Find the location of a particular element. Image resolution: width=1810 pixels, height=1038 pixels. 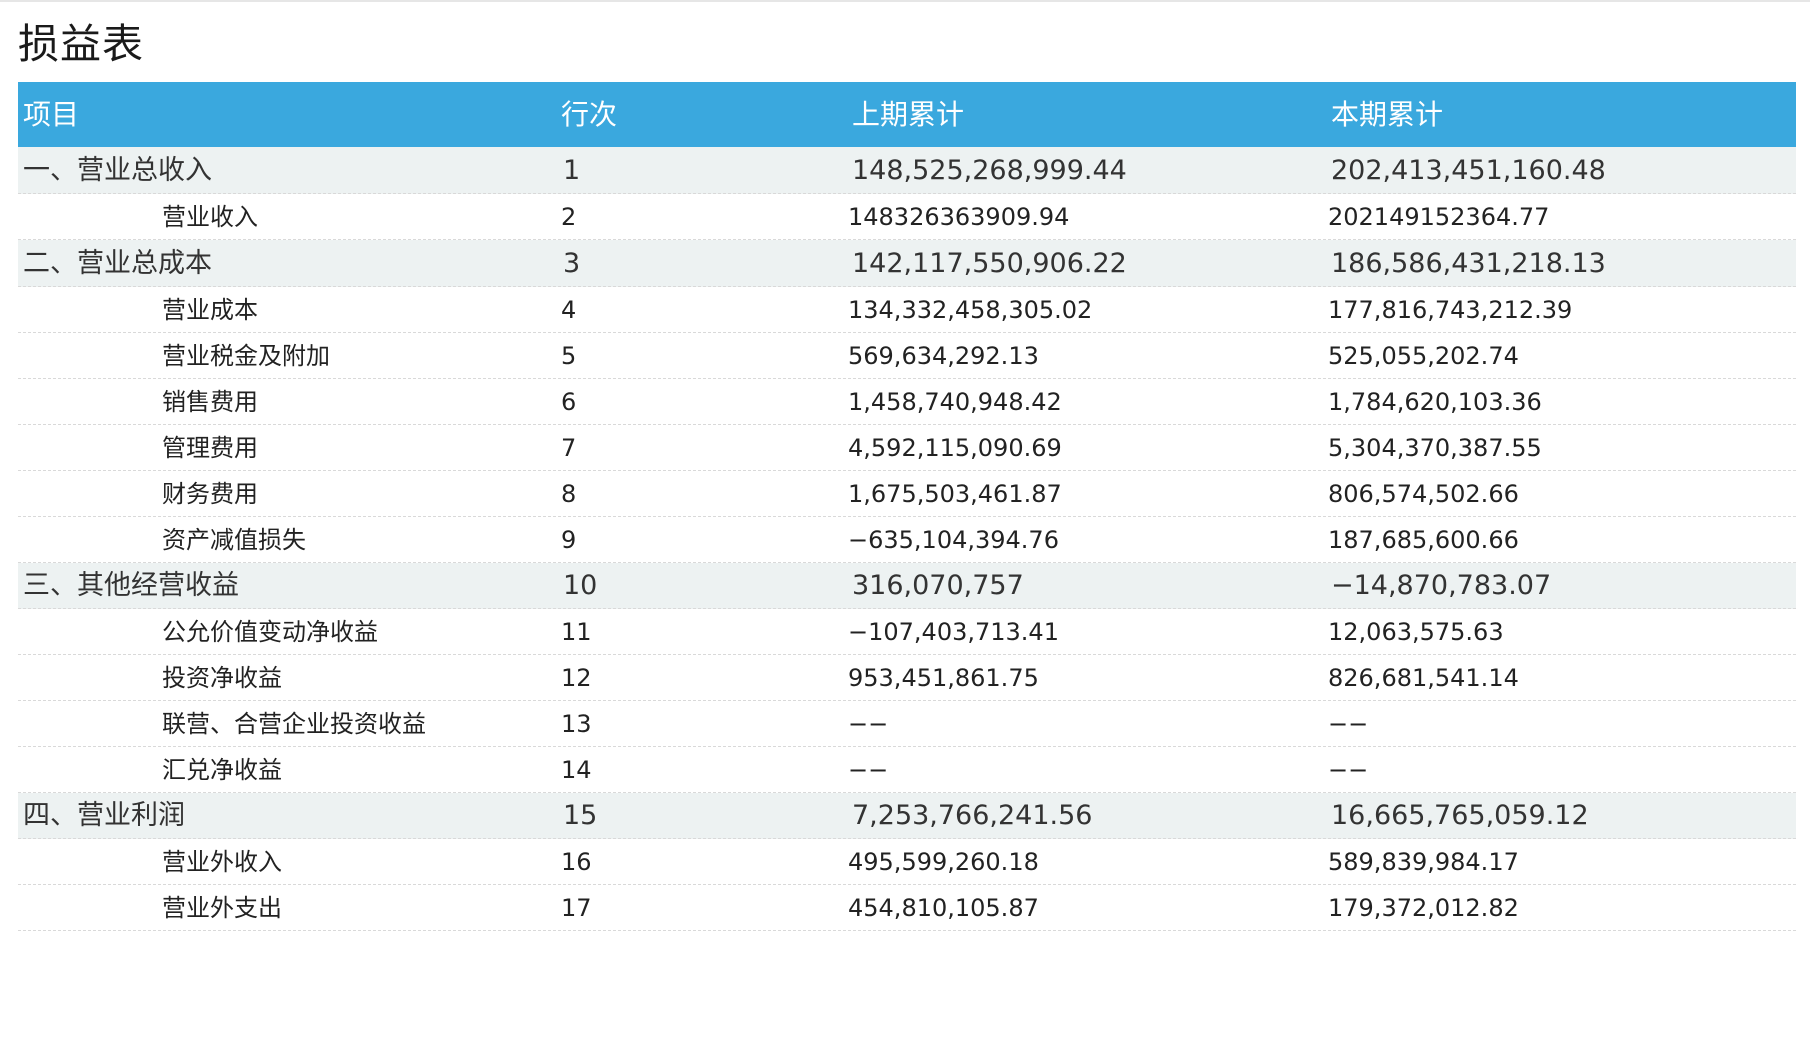

row-line-no: 6 is located at coordinates (569, 402).